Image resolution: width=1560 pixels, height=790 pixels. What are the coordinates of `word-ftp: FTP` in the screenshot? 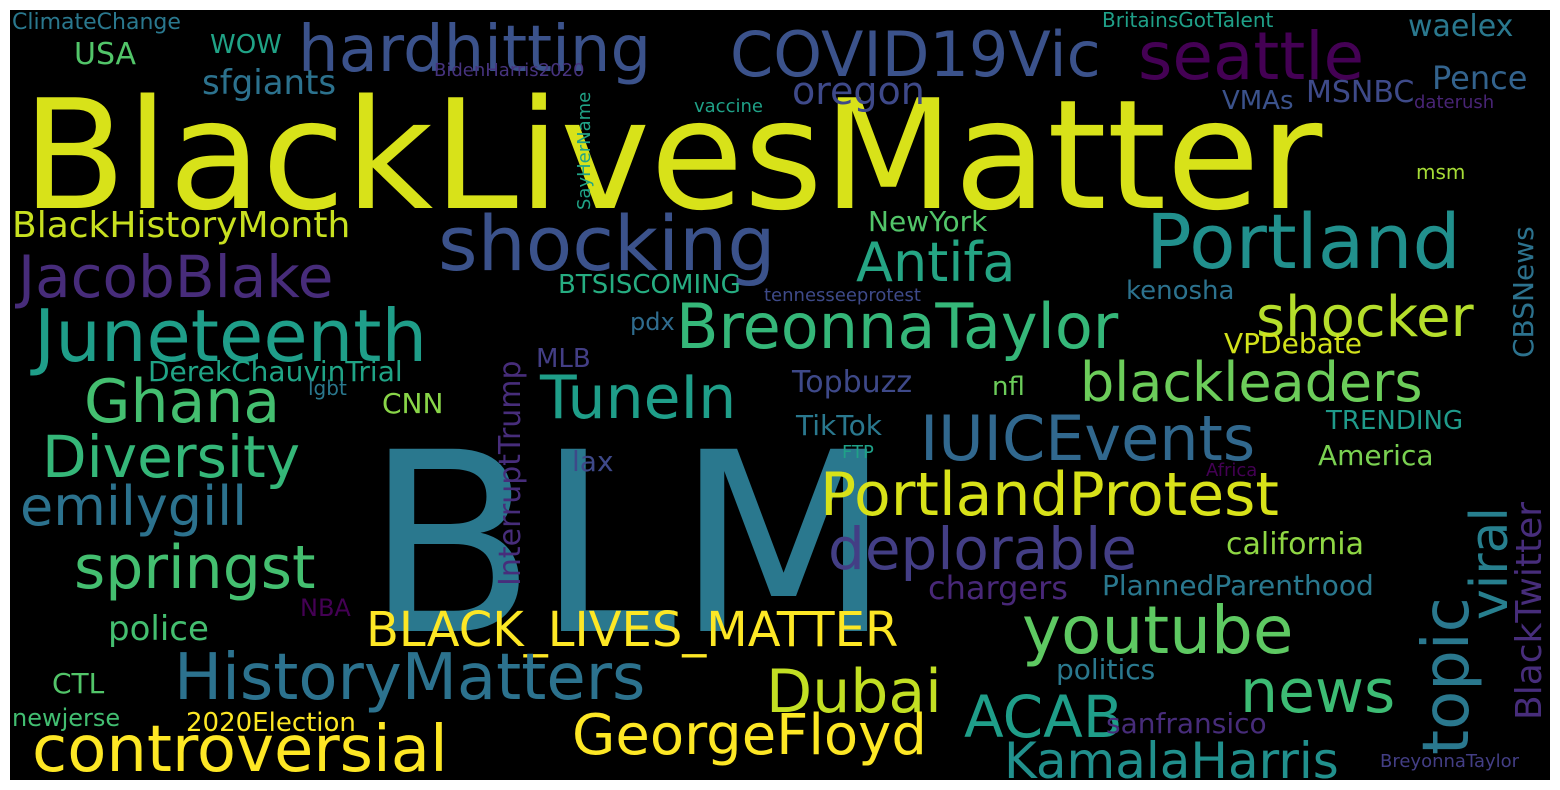 It's located at (858, 452).